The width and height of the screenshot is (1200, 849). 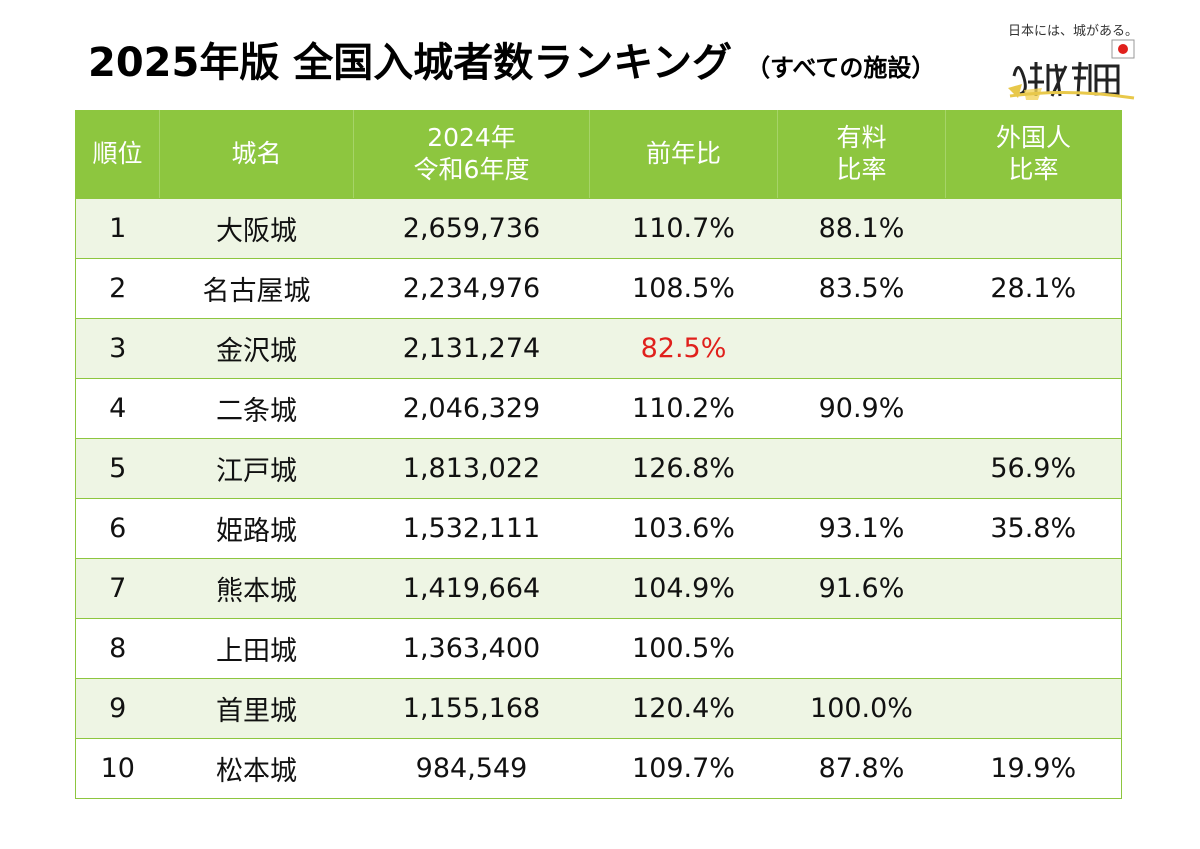 I want to click on foreign-ratio-cell: 19.9%, so click(x=1033, y=768).